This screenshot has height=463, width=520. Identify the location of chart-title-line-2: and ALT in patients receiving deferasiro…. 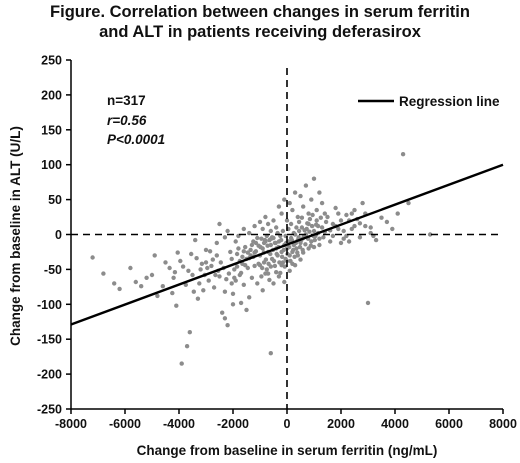
(260, 32).